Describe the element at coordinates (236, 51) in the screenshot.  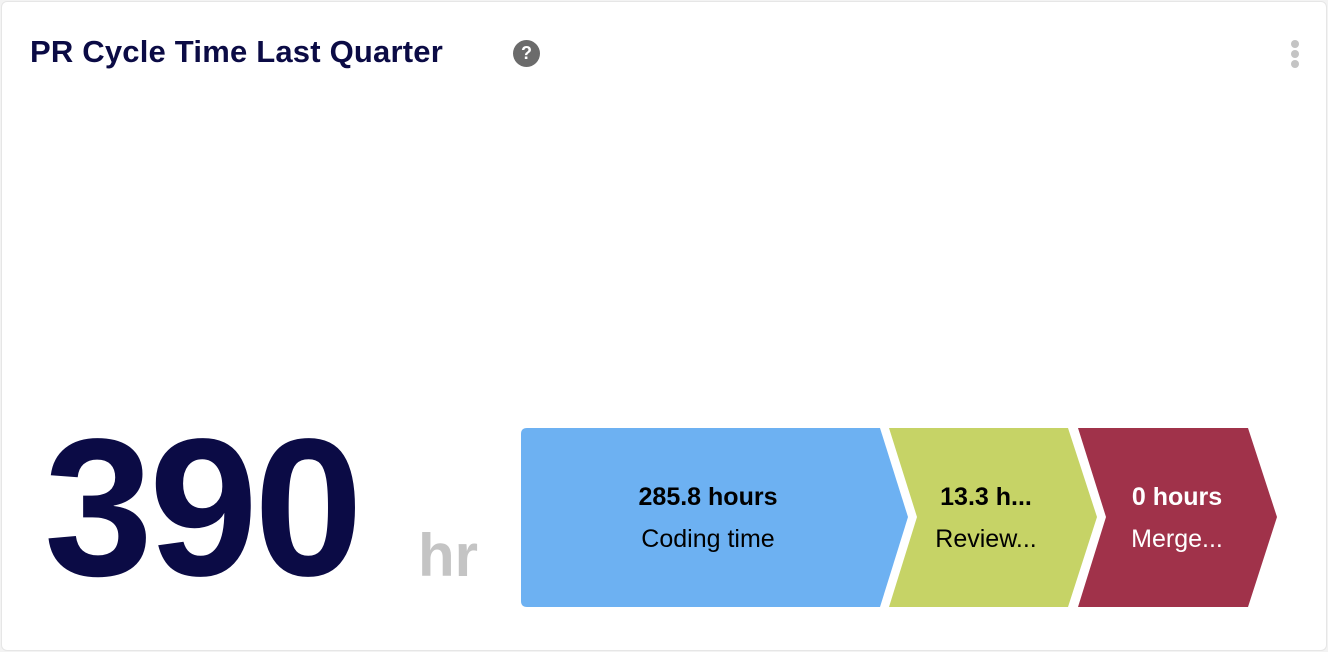
I see `widget-title: PR Cycle Time Last Quarter` at that location.